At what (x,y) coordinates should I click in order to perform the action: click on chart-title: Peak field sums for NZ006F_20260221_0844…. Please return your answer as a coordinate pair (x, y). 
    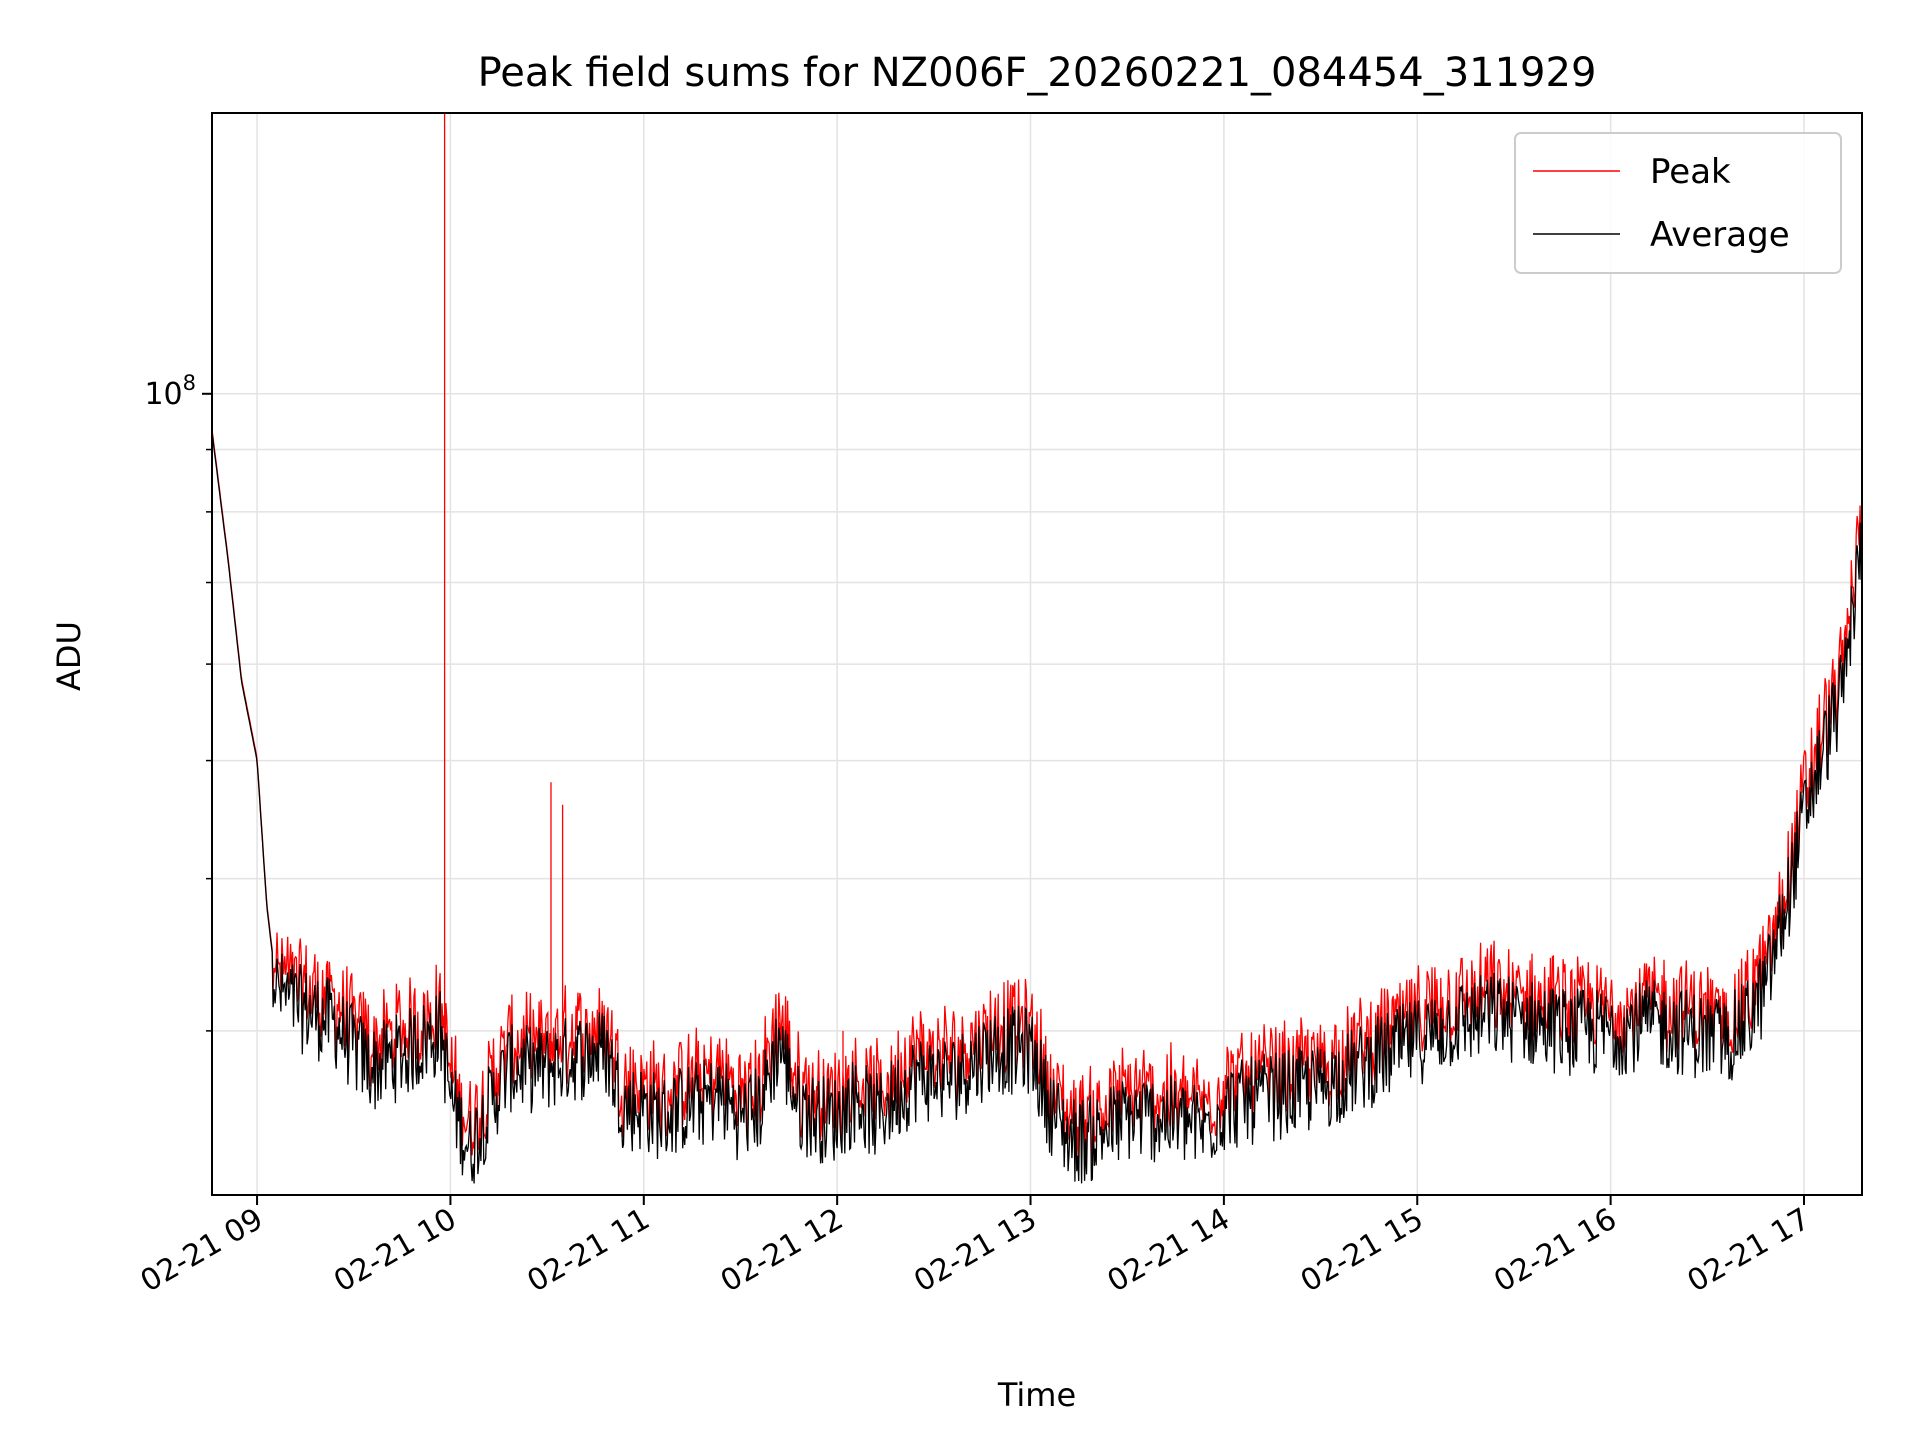
    Looking at the image, I should click on (1037, 73).